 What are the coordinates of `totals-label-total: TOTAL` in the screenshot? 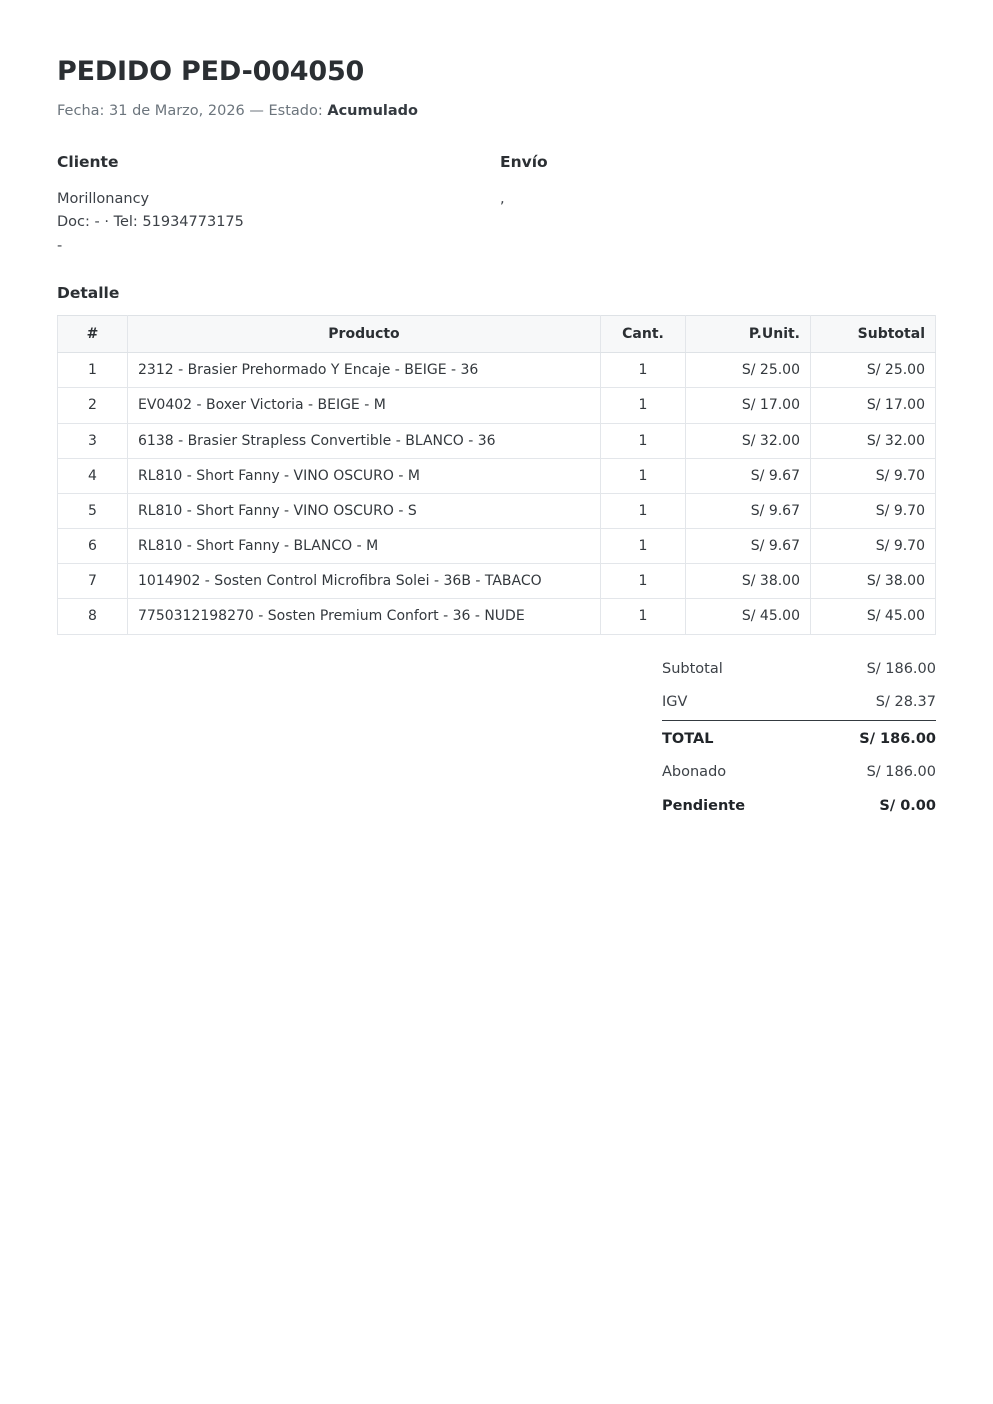 It's located at (736, 738).